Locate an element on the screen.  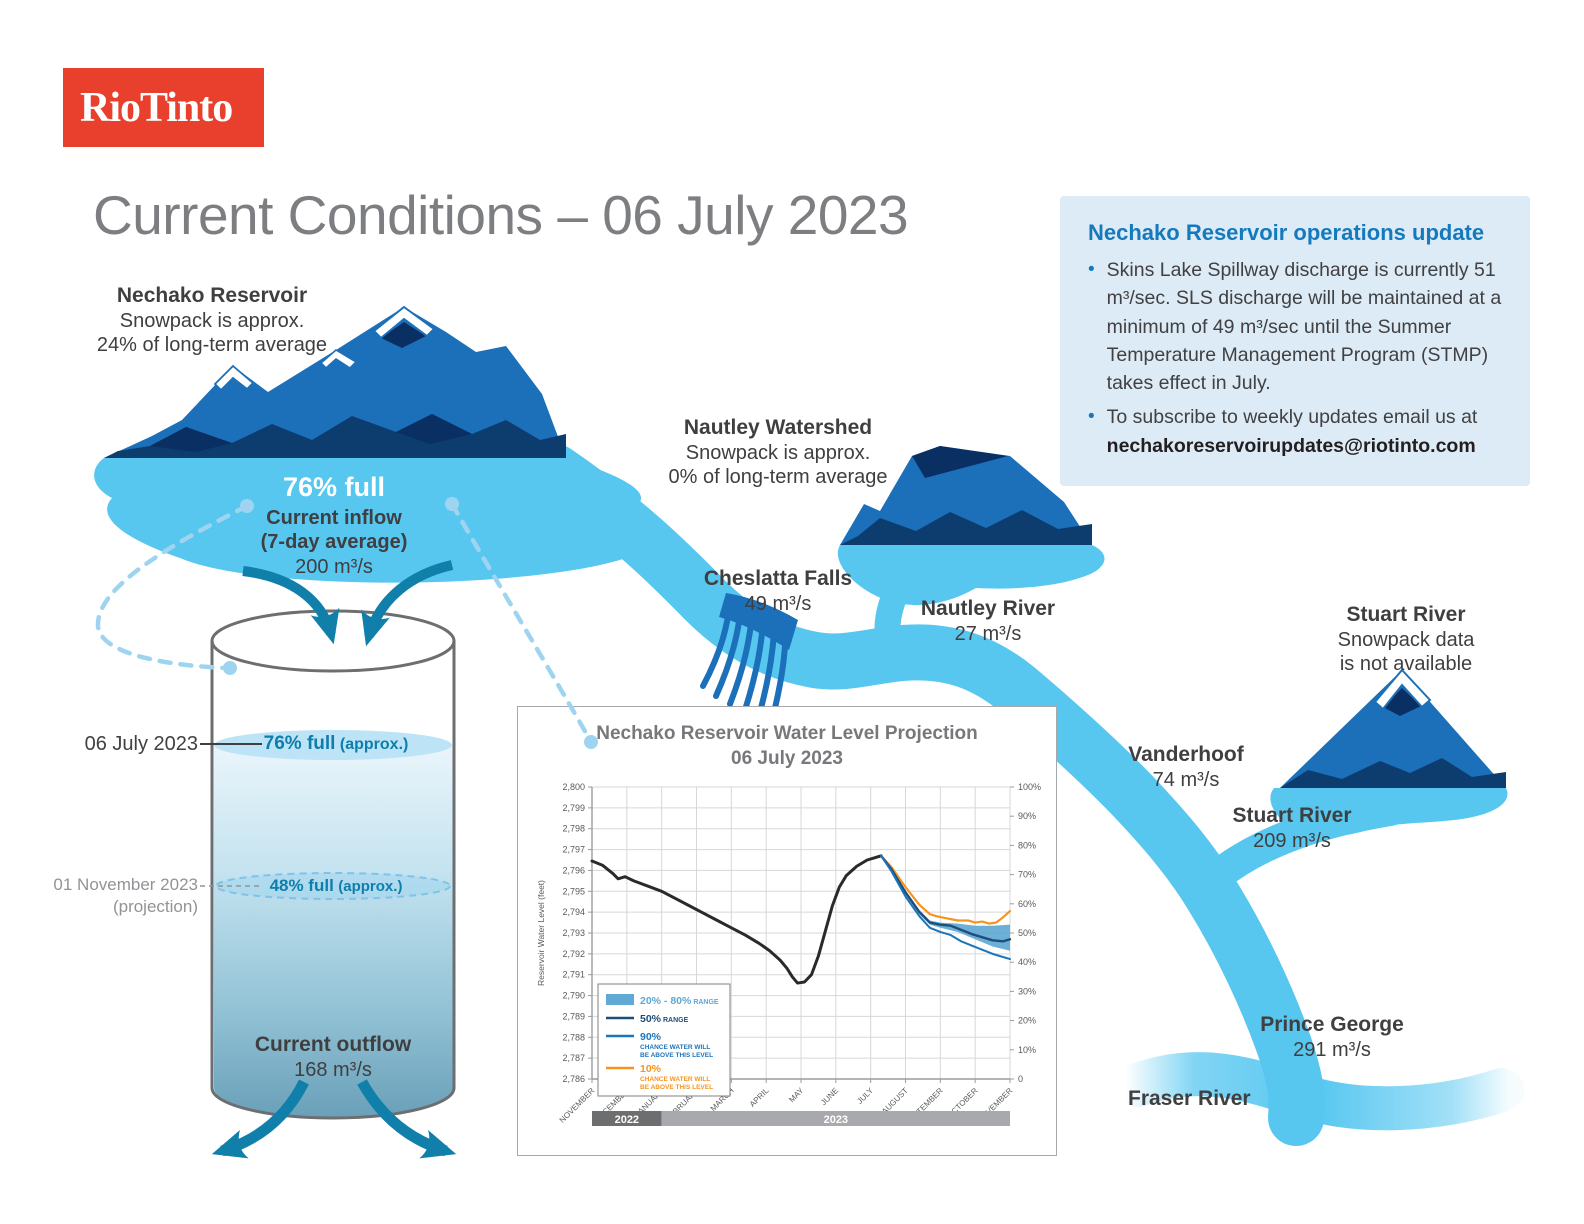
svg-text: 2023 is located at coordinates (836, 1120).